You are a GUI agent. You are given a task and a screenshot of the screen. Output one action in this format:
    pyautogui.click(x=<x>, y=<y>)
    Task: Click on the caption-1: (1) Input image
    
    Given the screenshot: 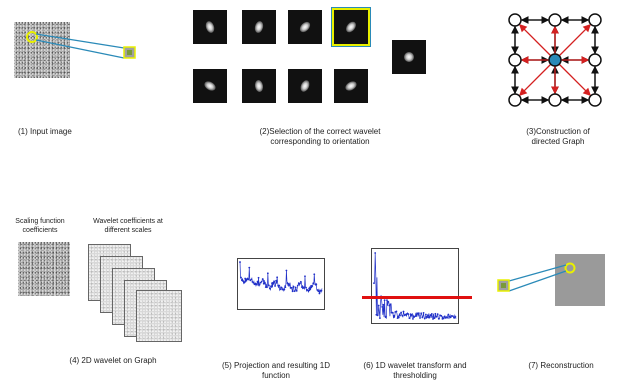 What is the action you would take?
    pyautogui.click(x=73, y=132)
    